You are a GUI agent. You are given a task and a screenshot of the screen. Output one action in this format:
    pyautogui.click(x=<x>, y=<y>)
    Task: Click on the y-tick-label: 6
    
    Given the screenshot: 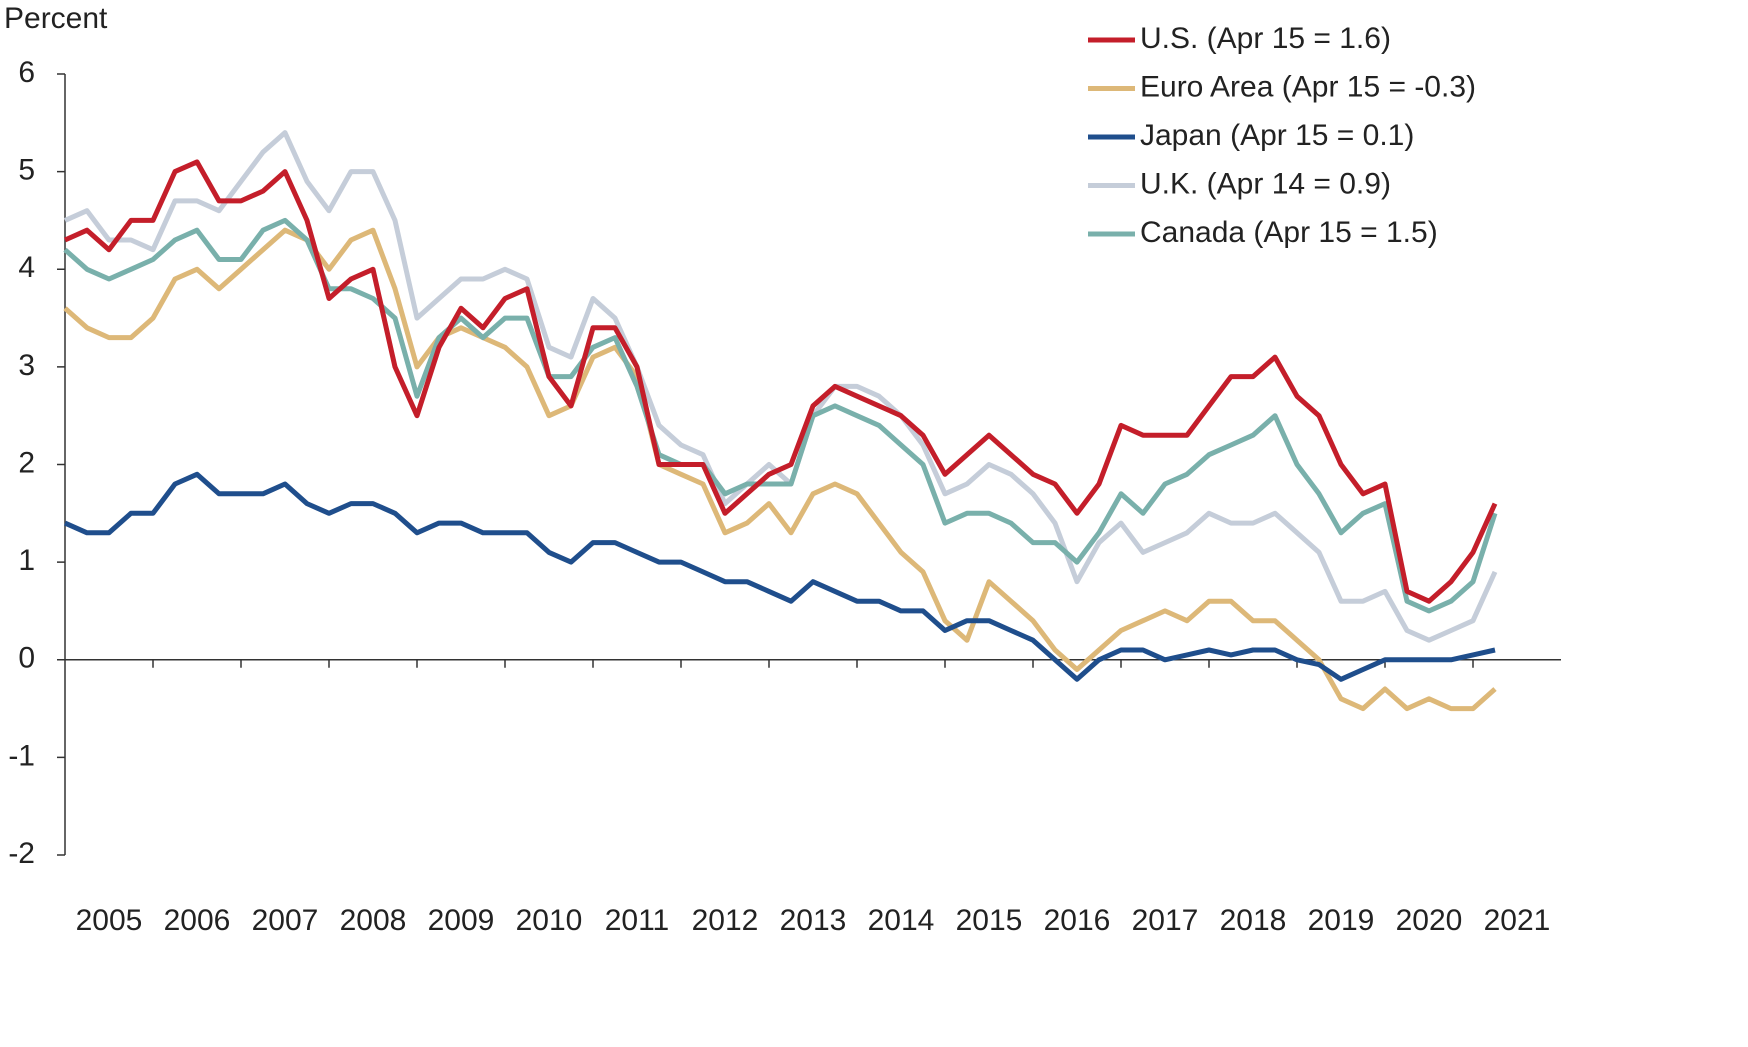 What is the action you would take?
    pyautogui.click(x=26, y=72)
    